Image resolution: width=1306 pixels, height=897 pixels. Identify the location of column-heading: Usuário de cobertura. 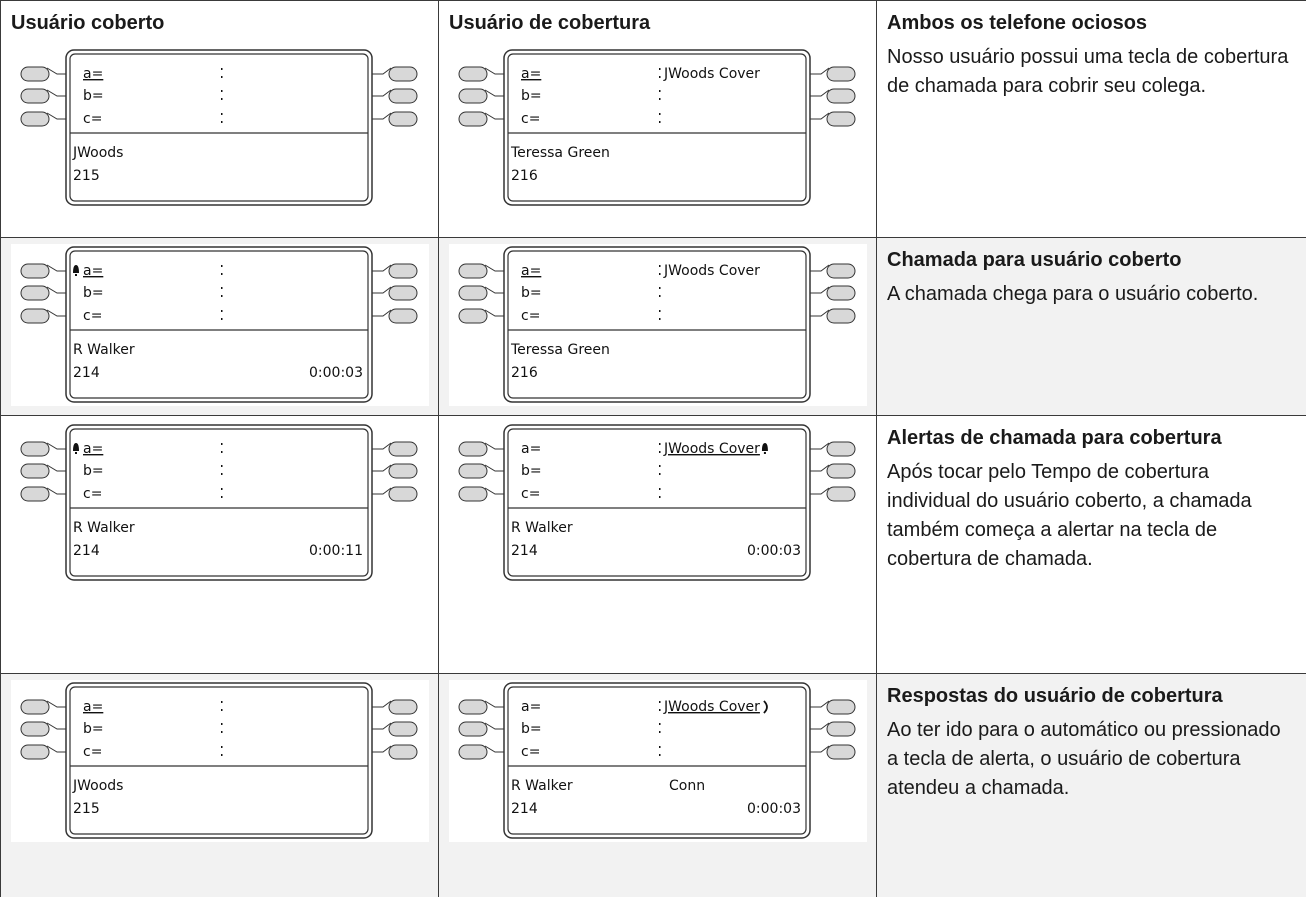
(550, 23).